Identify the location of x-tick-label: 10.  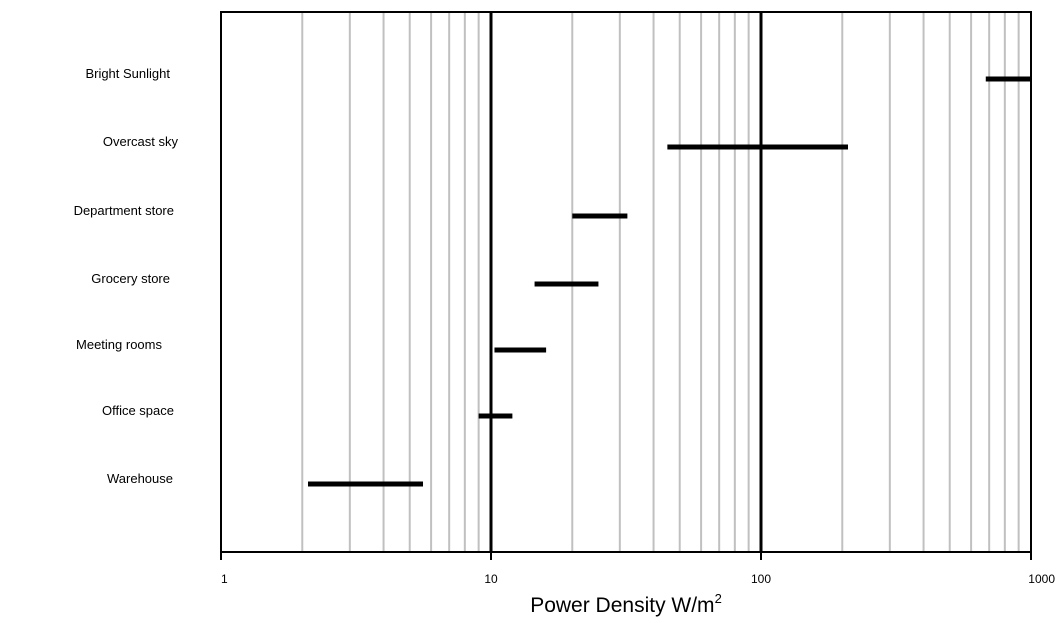
(491, 579).